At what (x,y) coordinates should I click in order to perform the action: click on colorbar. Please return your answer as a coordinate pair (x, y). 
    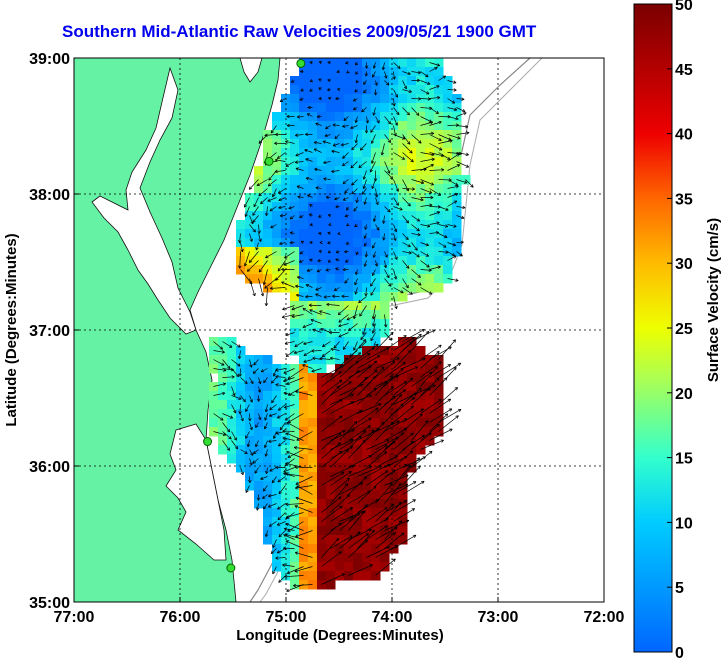
    Looking at the image, I should click on (653, 328).